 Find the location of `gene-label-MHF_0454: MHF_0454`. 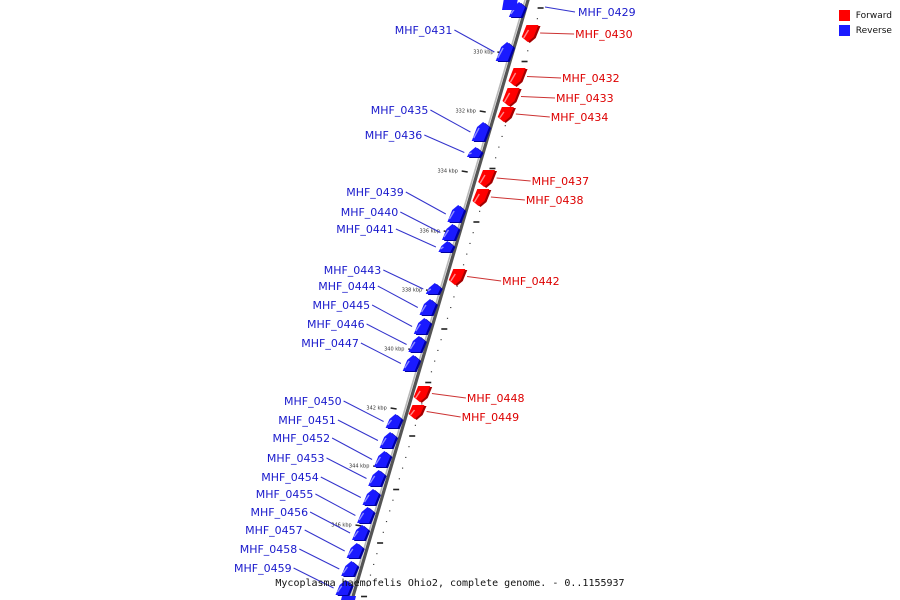

gene-label-MHF_0454: MHF_0454 is located at coordinates (290, 477).